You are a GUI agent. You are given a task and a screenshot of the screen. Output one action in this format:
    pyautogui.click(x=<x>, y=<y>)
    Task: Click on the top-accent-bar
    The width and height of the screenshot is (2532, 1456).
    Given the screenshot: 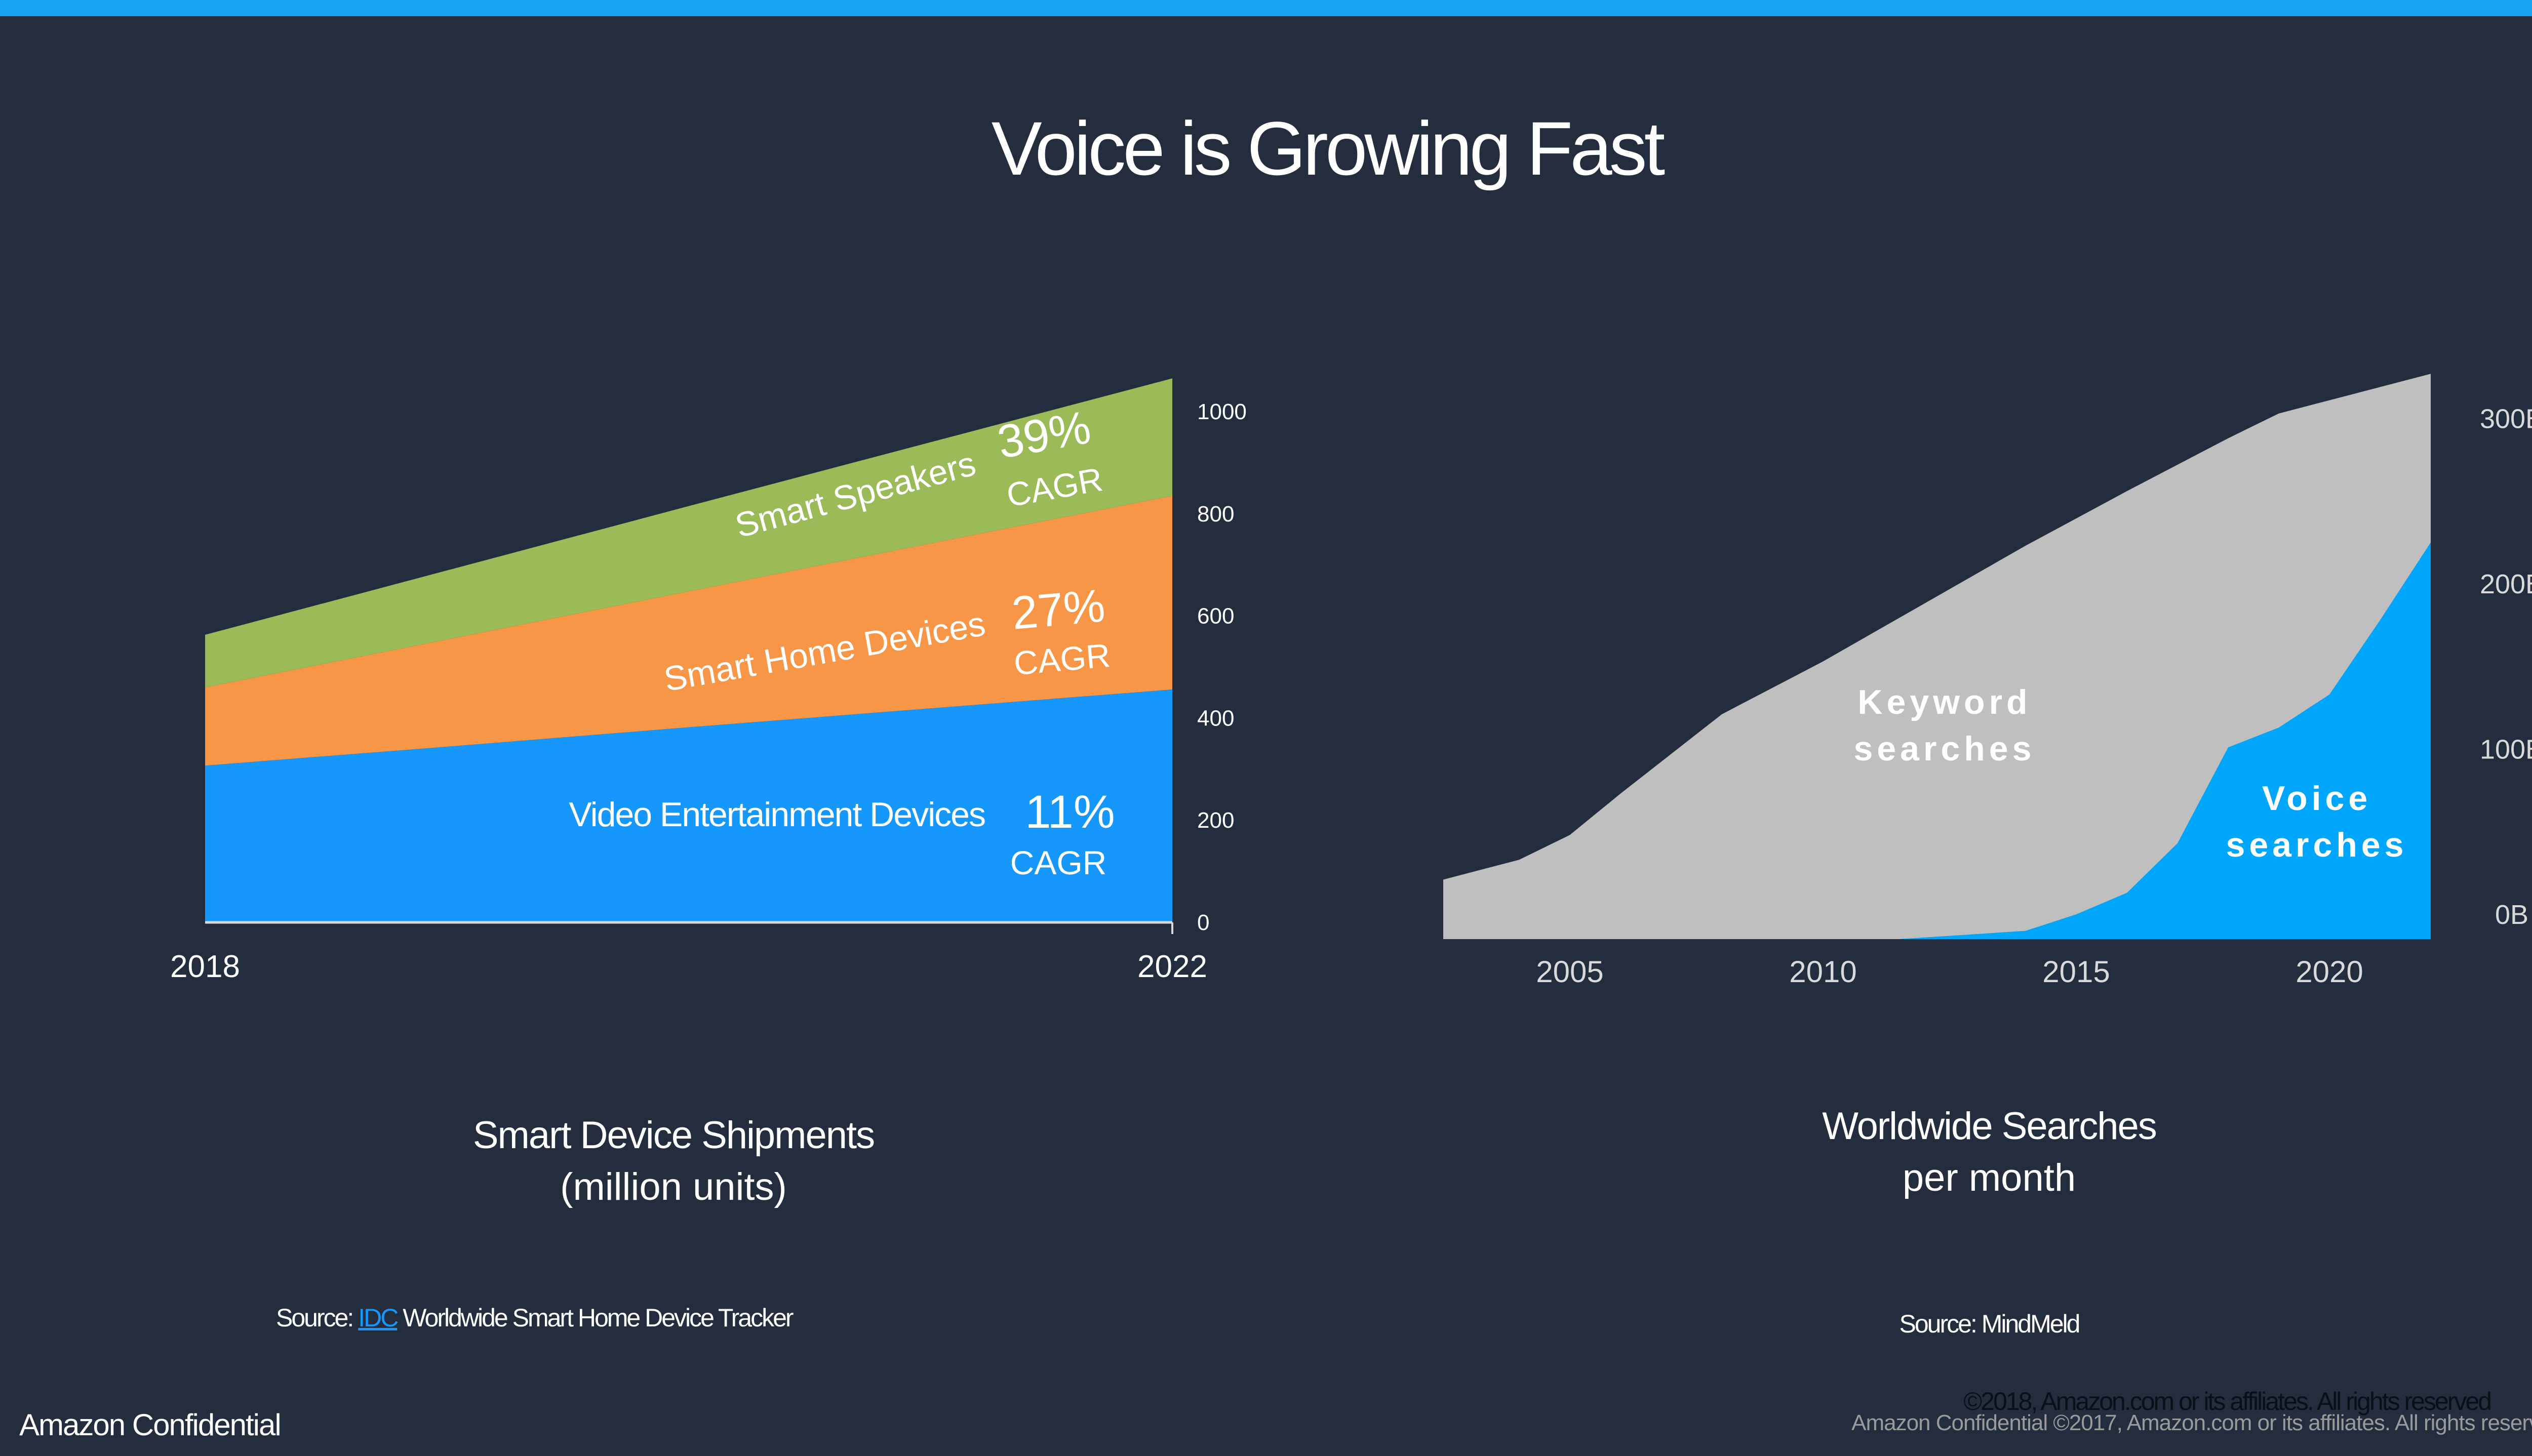 What is the action you would take?
    pyautogui.click(x=1266, y=8)
    